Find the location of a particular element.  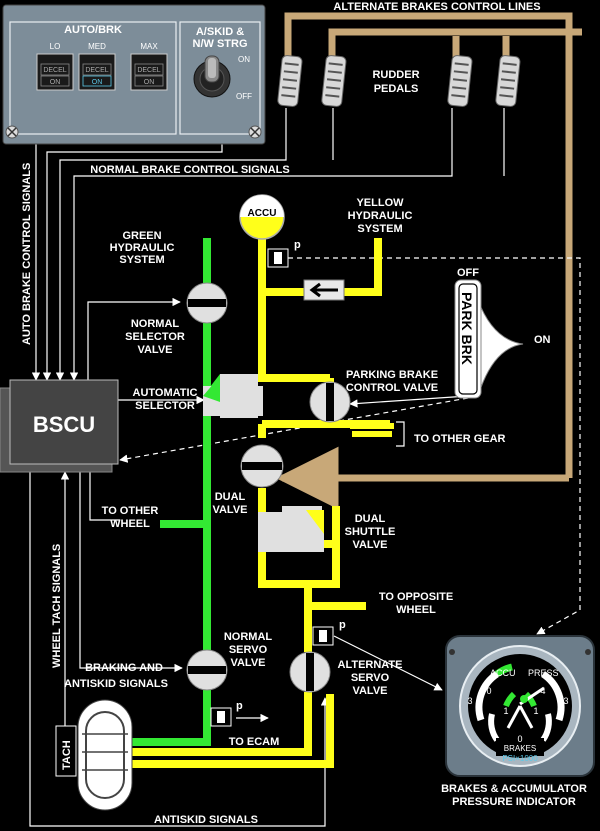

normal-selector-label-1: NORMAL is located at coordinates (155, 324).